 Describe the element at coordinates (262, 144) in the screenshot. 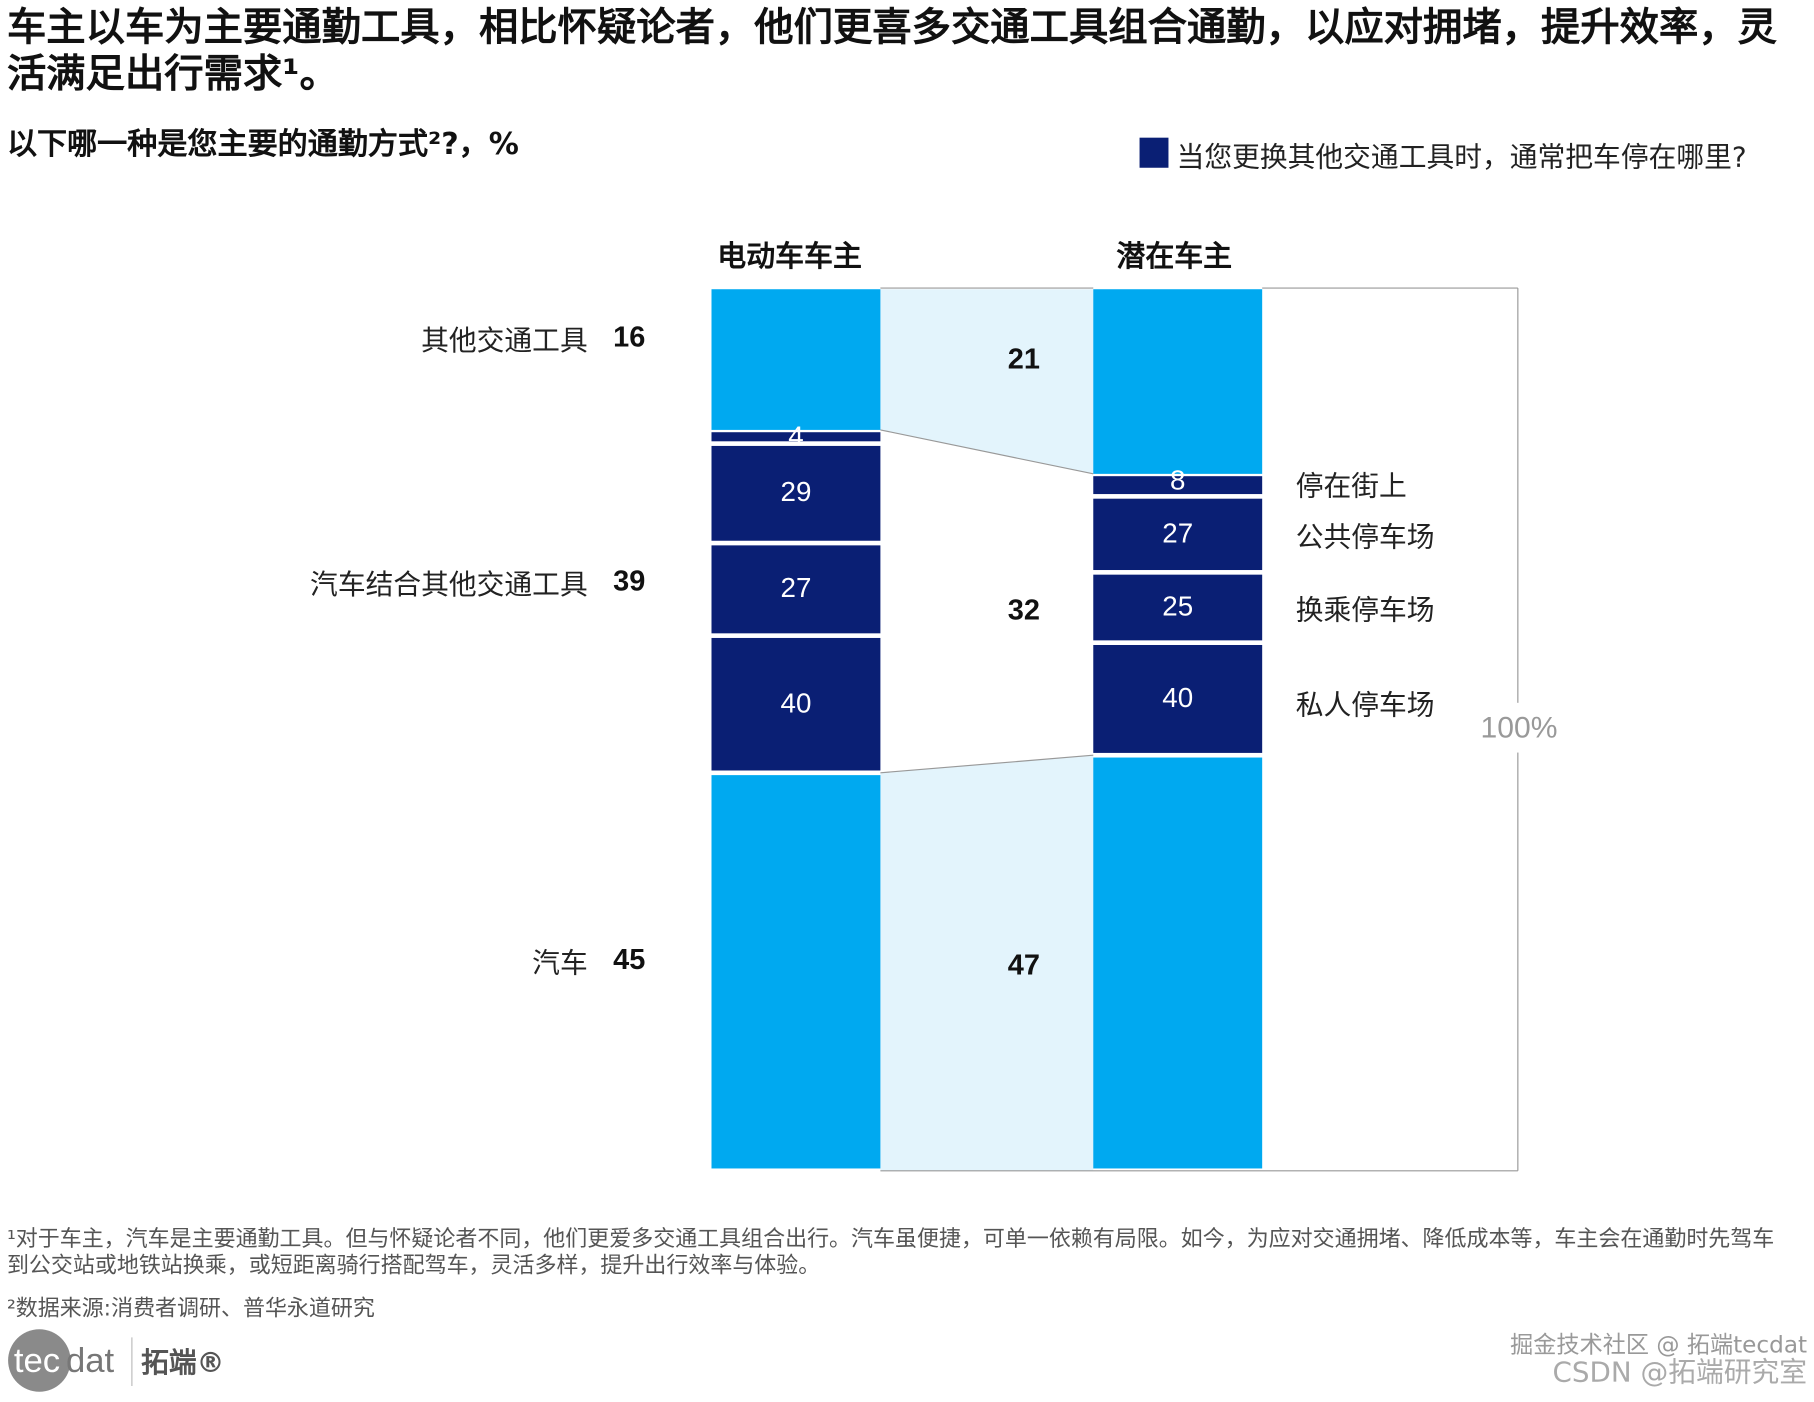

I see `question-subtitle: 以下哪一种是您主要的通勤方式²?，%` at that location.